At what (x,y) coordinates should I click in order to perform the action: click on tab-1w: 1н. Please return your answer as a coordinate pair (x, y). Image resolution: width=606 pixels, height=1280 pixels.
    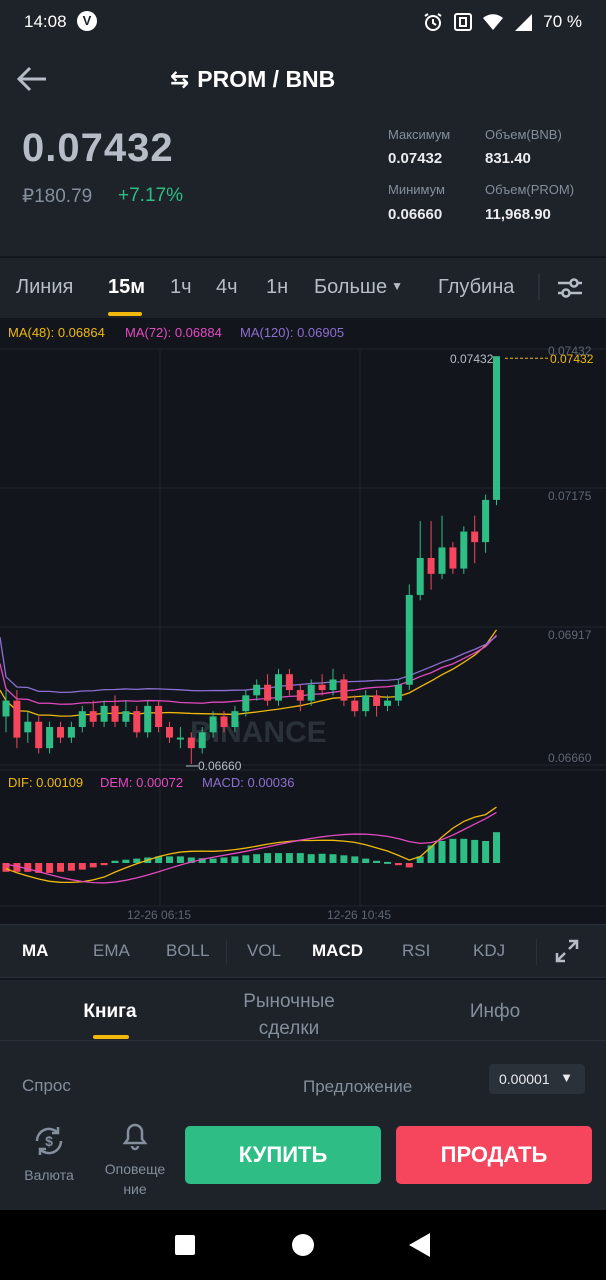
    Looking at the image, I should click on (277, 287).